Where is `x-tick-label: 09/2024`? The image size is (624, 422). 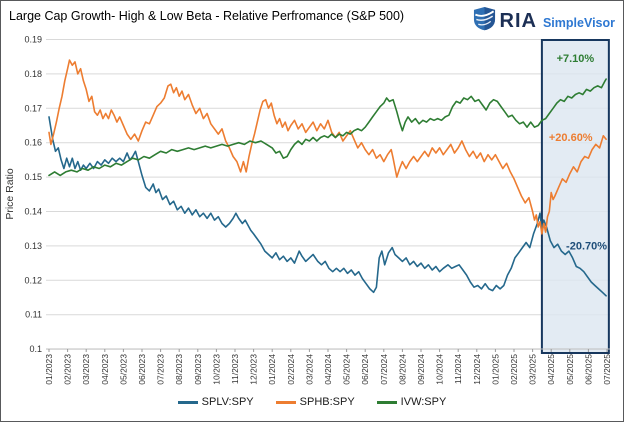 x-tick-label: 09/2024 is located at coordinates (421, 369).